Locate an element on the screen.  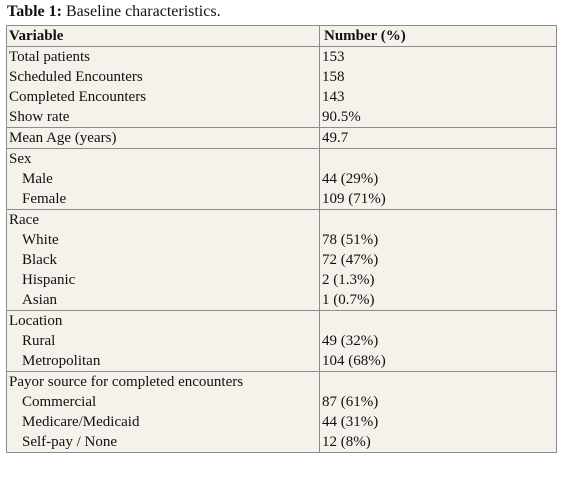
race-white-label: White is located at coordinates (40, 240).